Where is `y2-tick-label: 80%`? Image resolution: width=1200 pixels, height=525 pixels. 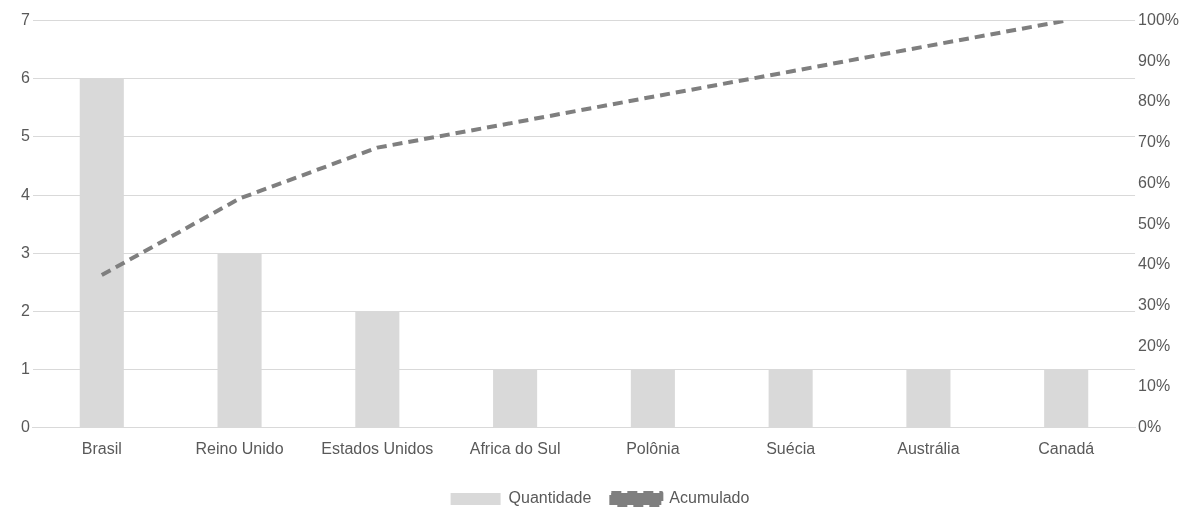
y2-tick-label: 80% is located at coordinates (1154, 101).